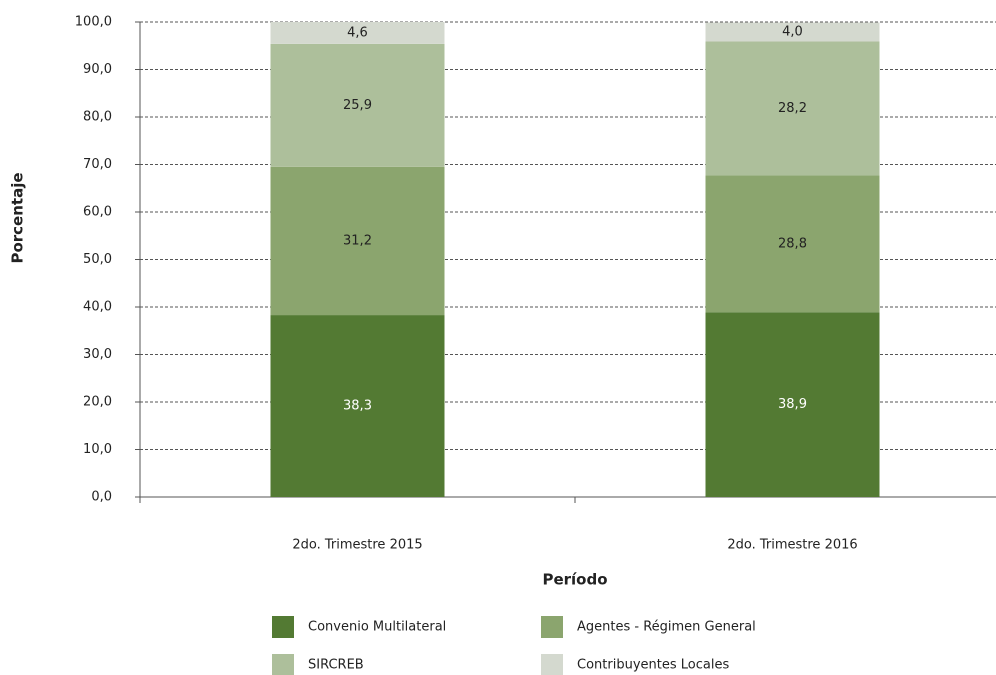 This screenshot has height=675, width=996. I want to click on legend-label: SIRCREB, so click(336, 665).